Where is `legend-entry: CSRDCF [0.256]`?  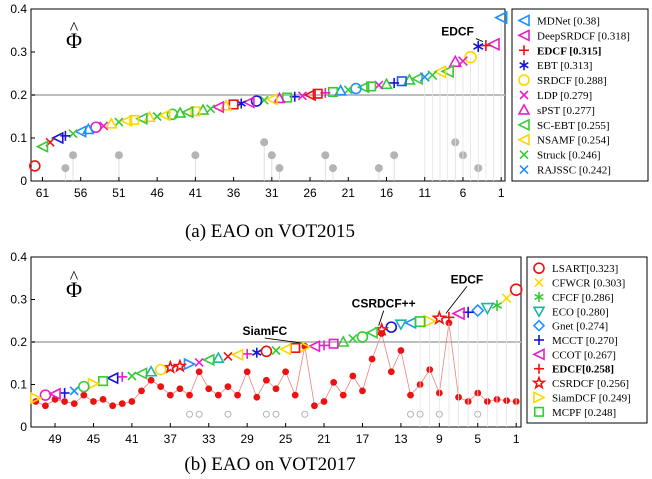 legend-entry: CSRDCF [0.256] is located at coordinates (590, 384).